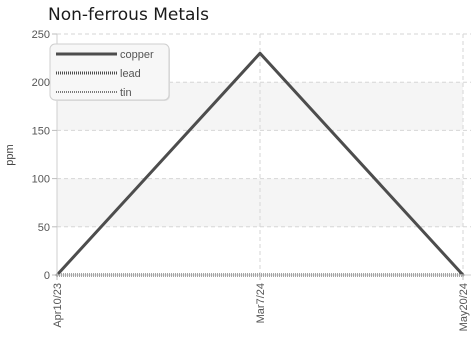  I want to click on legend: copper lead tin, so click(109, 72).